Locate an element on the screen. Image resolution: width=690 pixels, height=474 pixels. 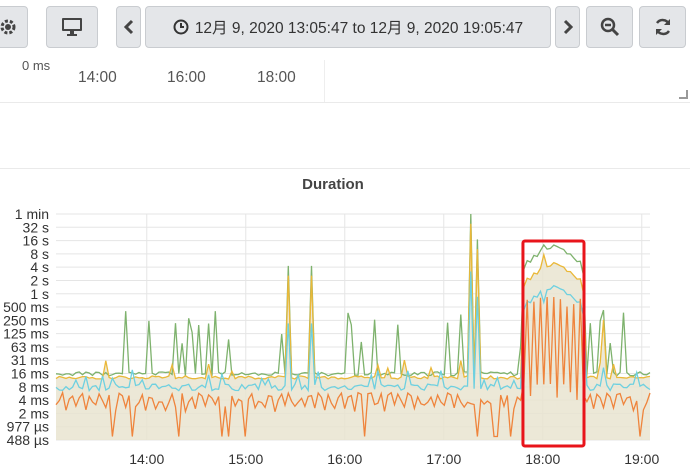
y-tick-label: 1 min is located at coordinates (32, 214).